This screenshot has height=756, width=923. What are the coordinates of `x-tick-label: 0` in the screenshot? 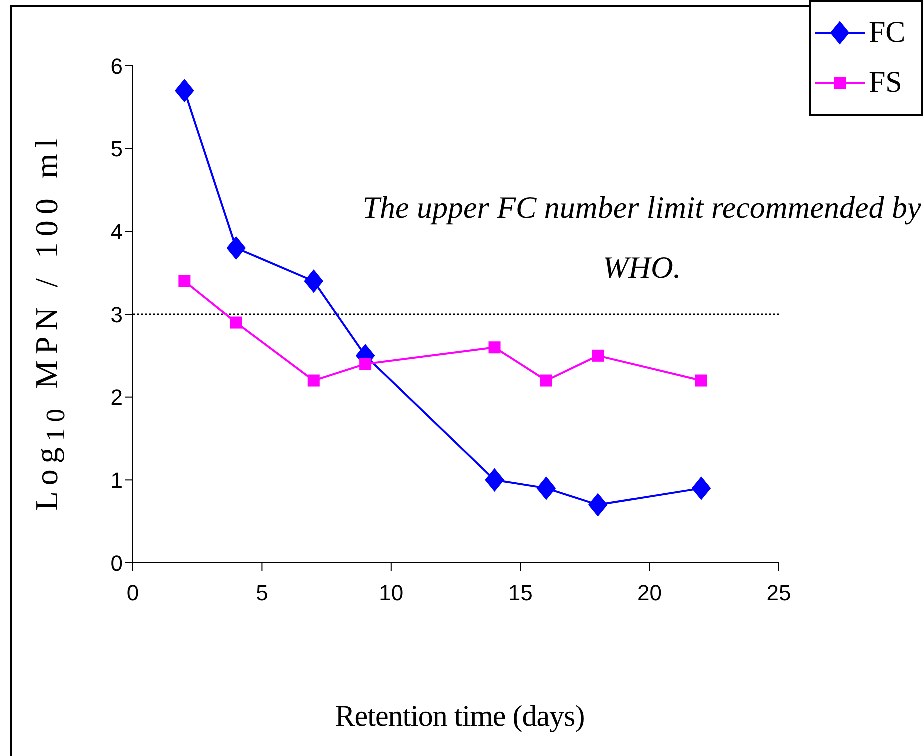 It's located at (133, 593).